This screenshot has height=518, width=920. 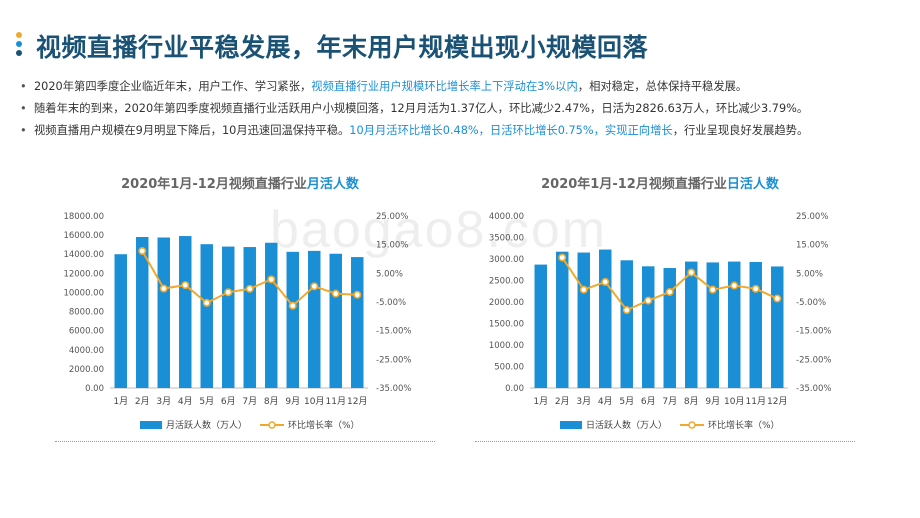 What do you see at coordinates (94, 389) in the screenshot?
I see `y-tick-label: 0.00` at bounding box center [94, 389].